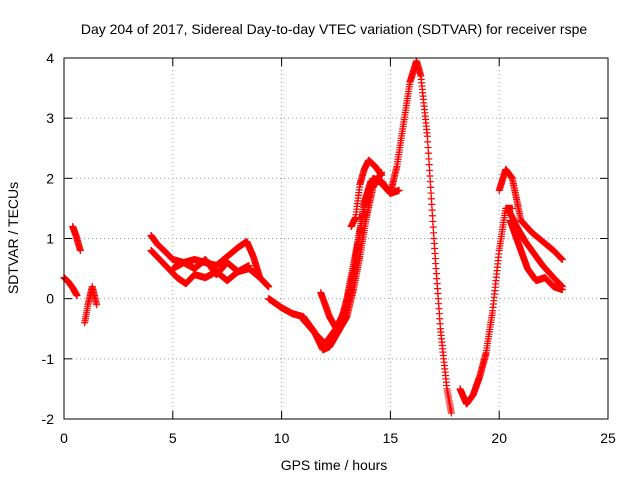 The width and height of the screenshot is (640, 480). I want to click on x-tick-label: 0, so click(64, 438).